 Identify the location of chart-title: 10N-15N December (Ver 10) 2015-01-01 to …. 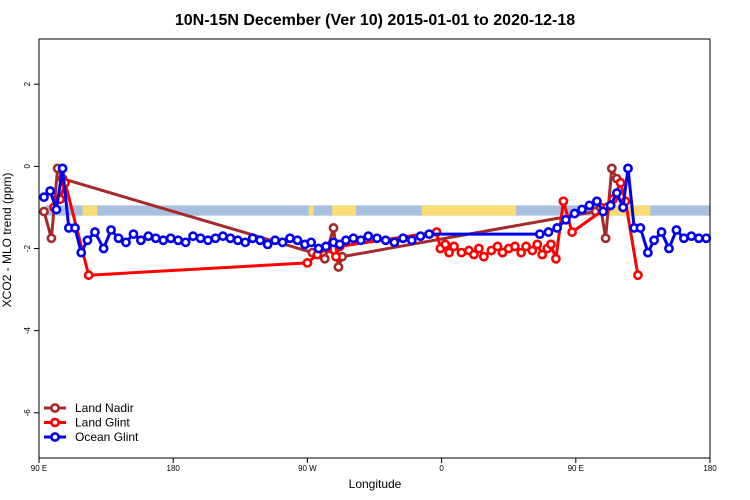
(375, 20).